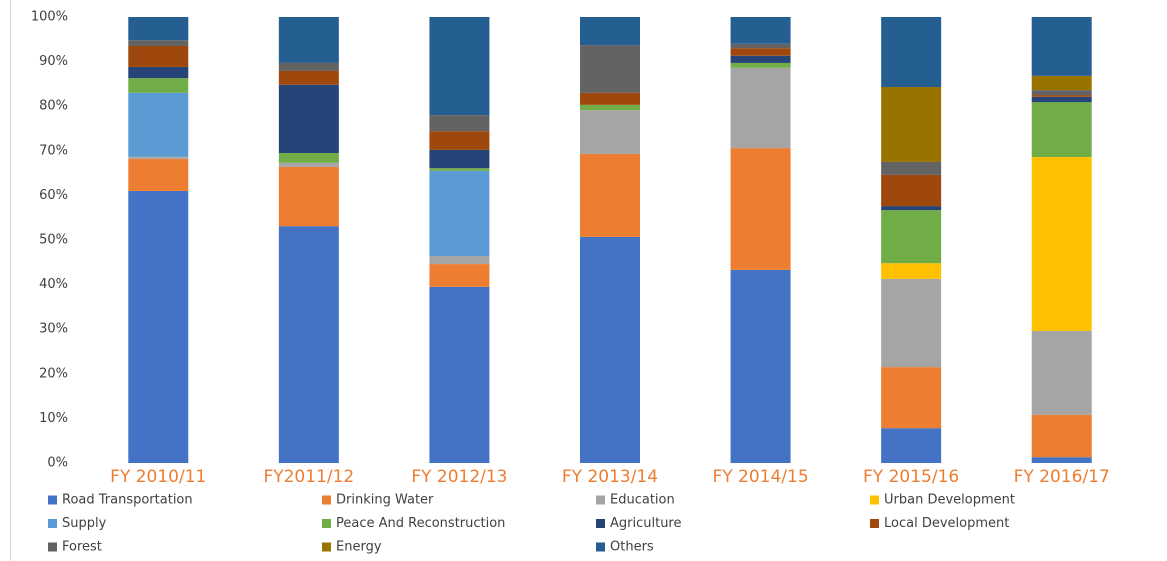 The height and width of the screenshot is (561, 1167). What do you see at coordinates (53, 240) in the screenshot?
I see `y-tick-label: 50%` at bounding box center [53, 240].